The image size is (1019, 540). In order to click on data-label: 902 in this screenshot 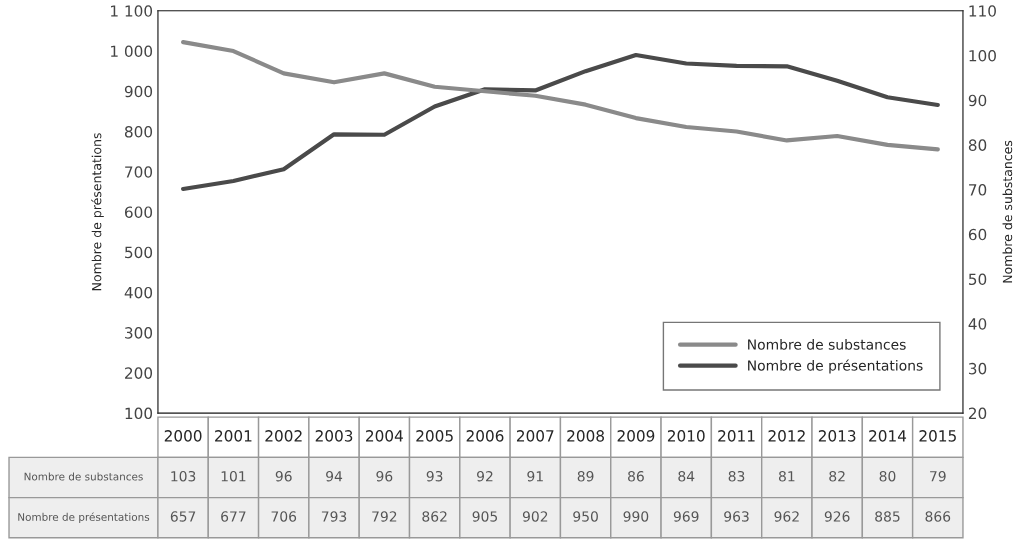, I will do `click(535, 516)`.